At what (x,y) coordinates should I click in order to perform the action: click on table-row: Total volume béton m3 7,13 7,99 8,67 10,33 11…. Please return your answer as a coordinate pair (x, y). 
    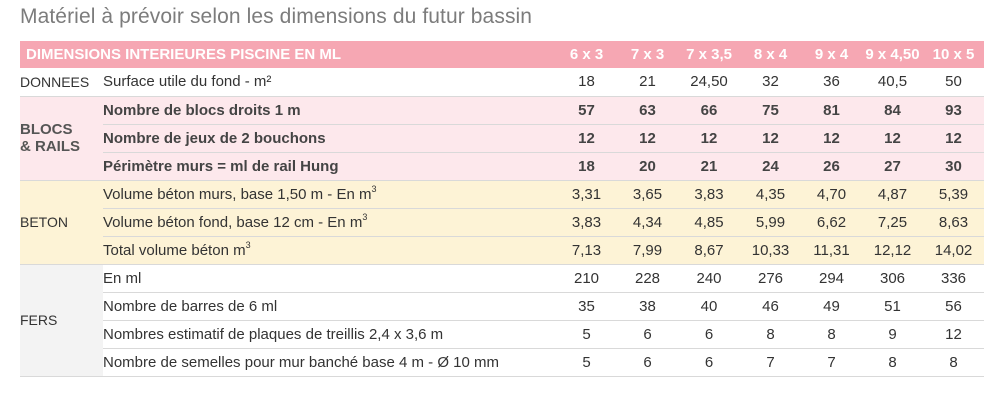
    Looking at the image, I should click on (502, 250).